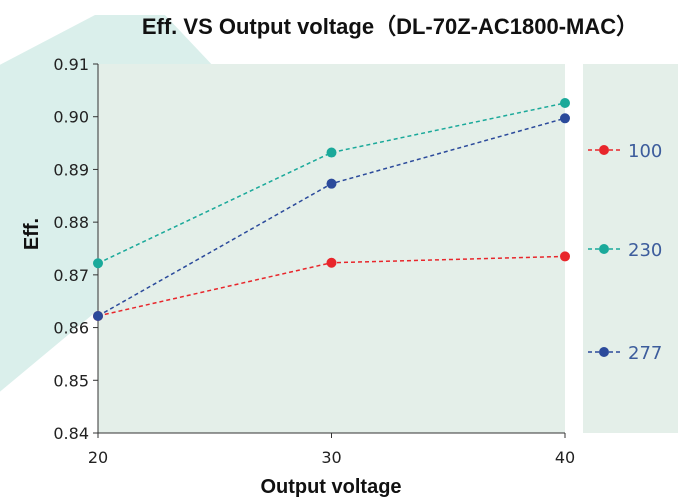 Image resolution: width=686 pixels, height=501 pixels. Describe the element at coordinates (71, 117) in the screenshot. I see `y-tick-label: 0.90` at that location.